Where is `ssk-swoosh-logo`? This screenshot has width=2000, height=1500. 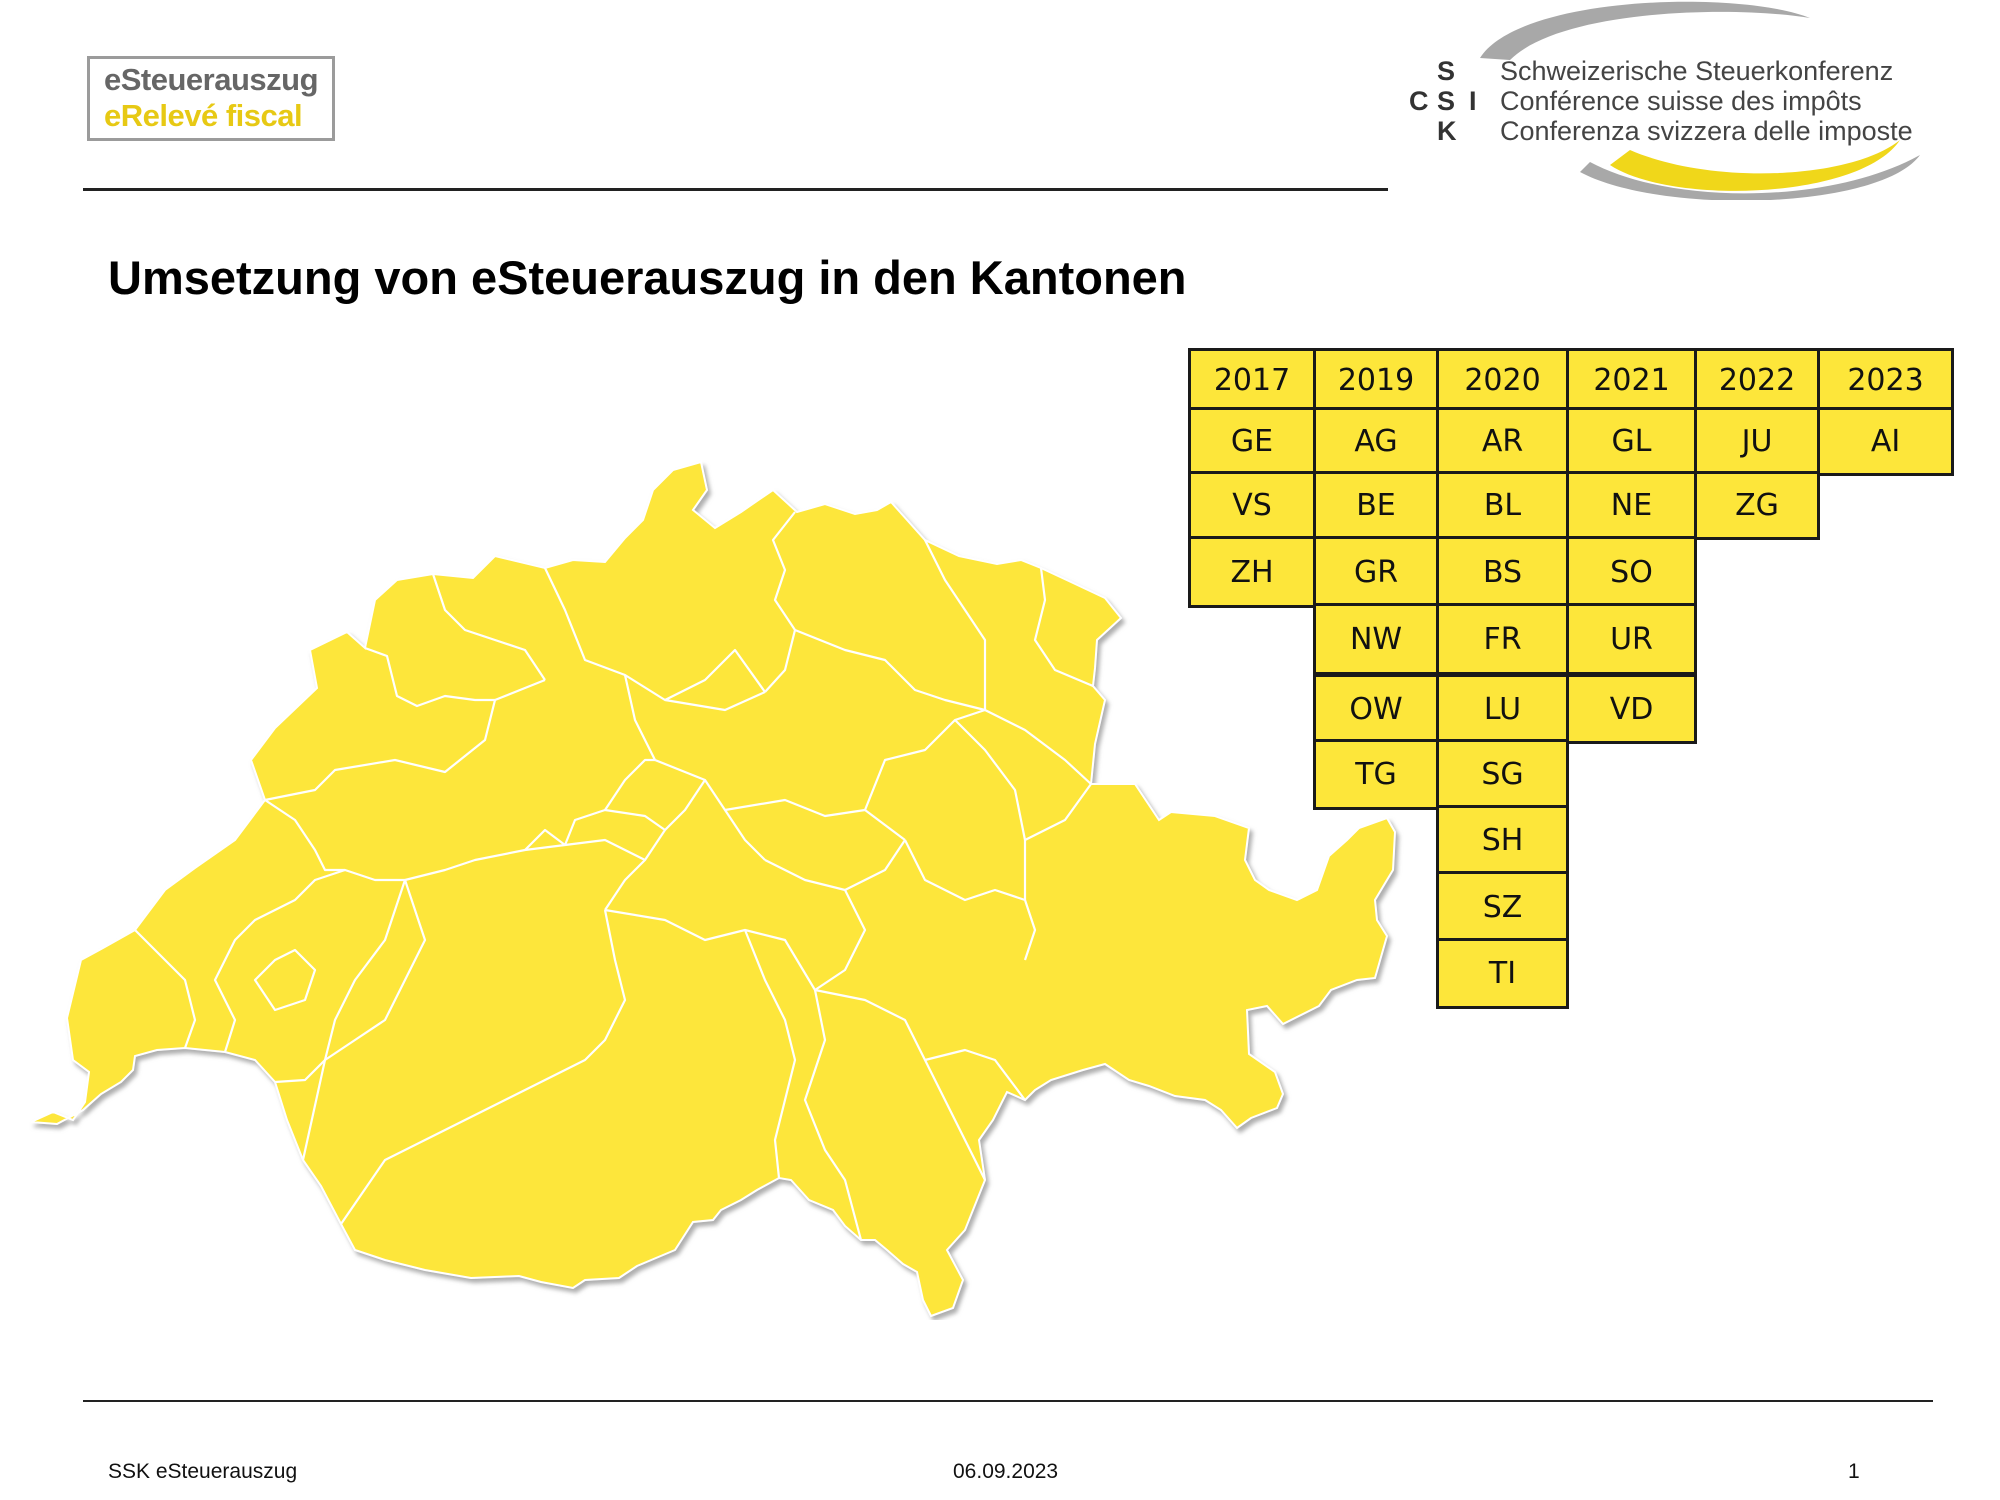 ssk-swoosh-logo is located at coordinates (1700, 100).